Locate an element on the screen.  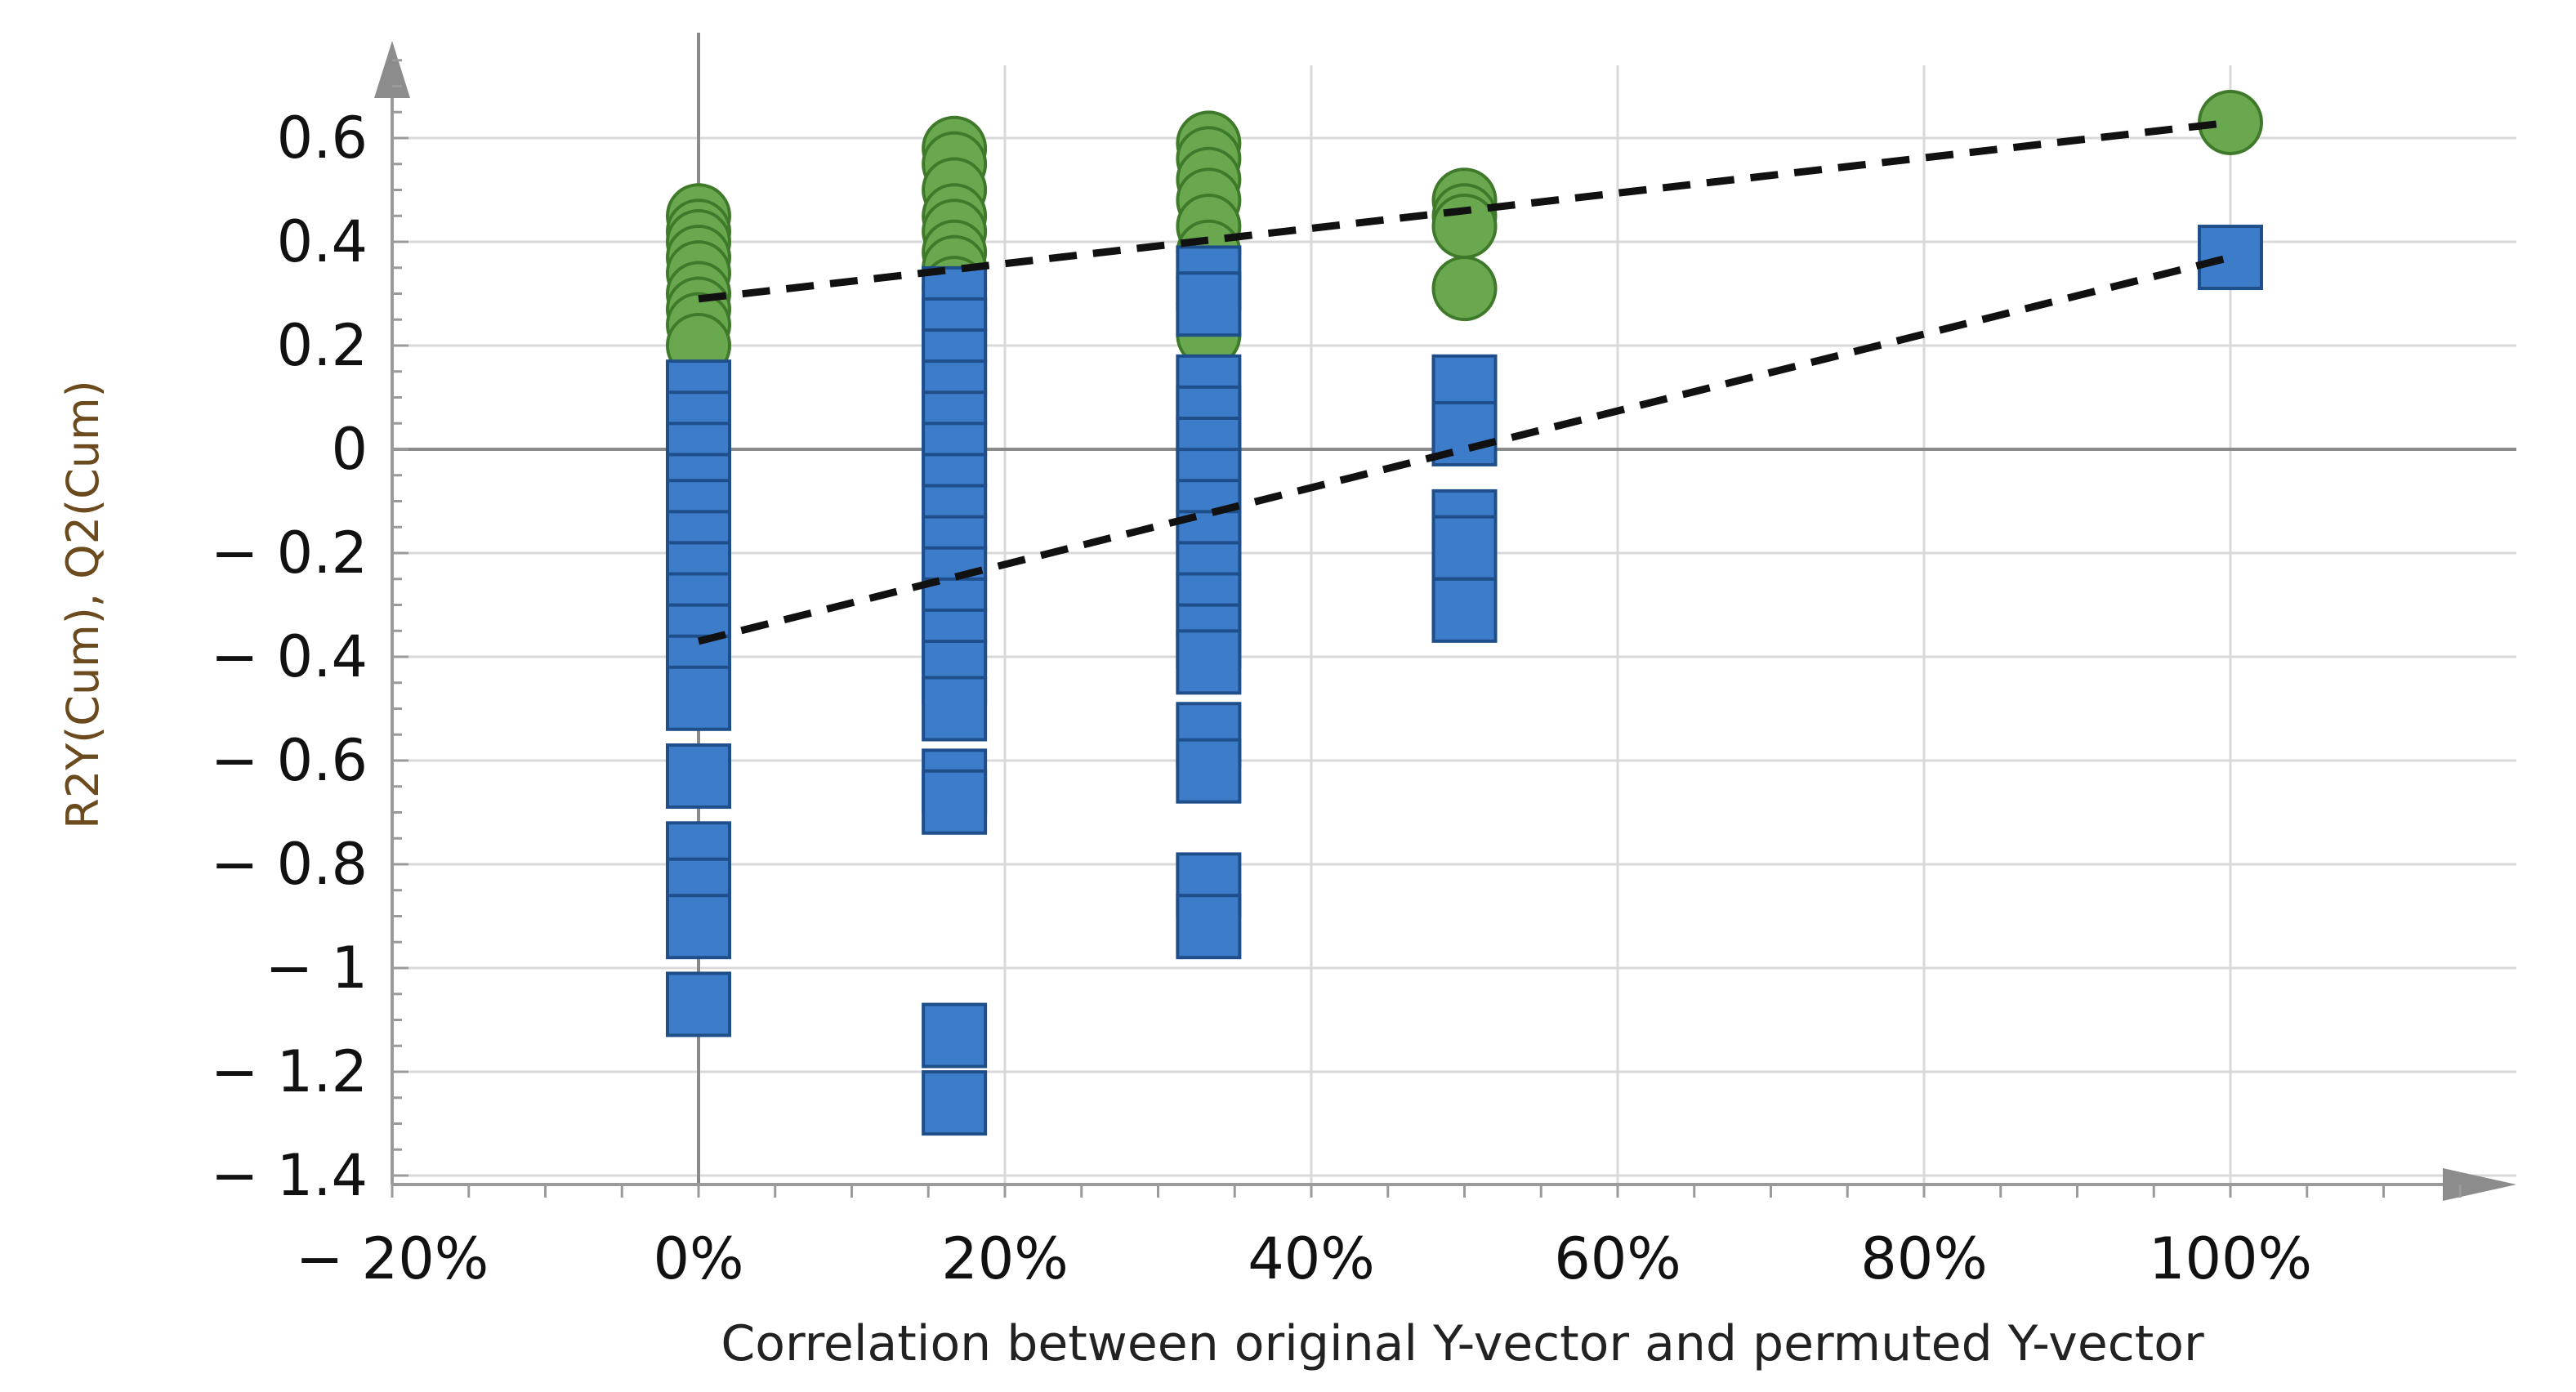
y-tick-label: 0 is located at coordinates (350, 449).